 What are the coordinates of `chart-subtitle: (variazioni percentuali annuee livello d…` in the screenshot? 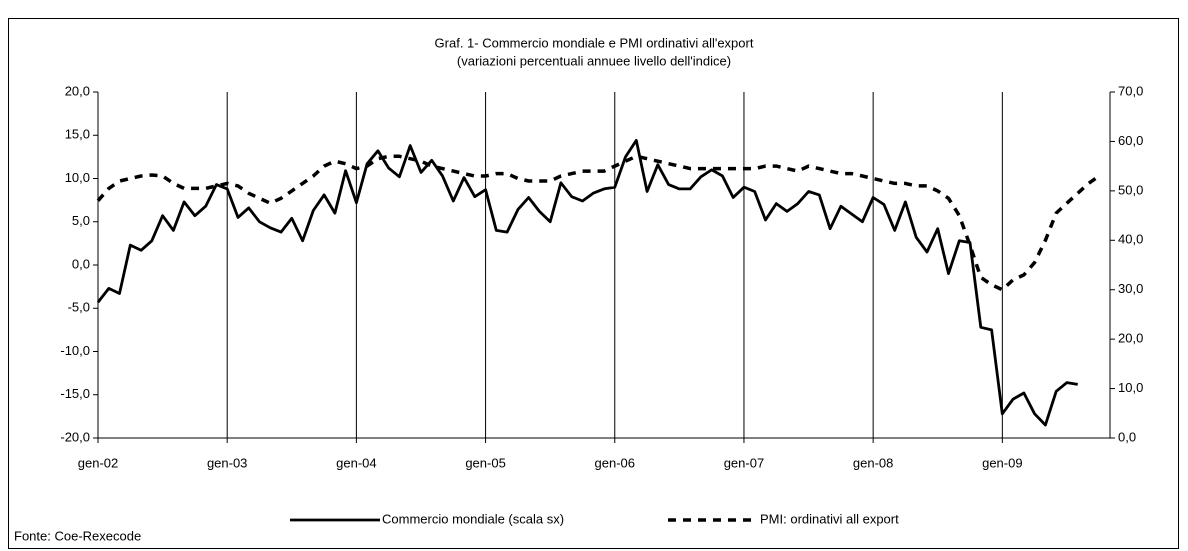 It's located at (594, 60).